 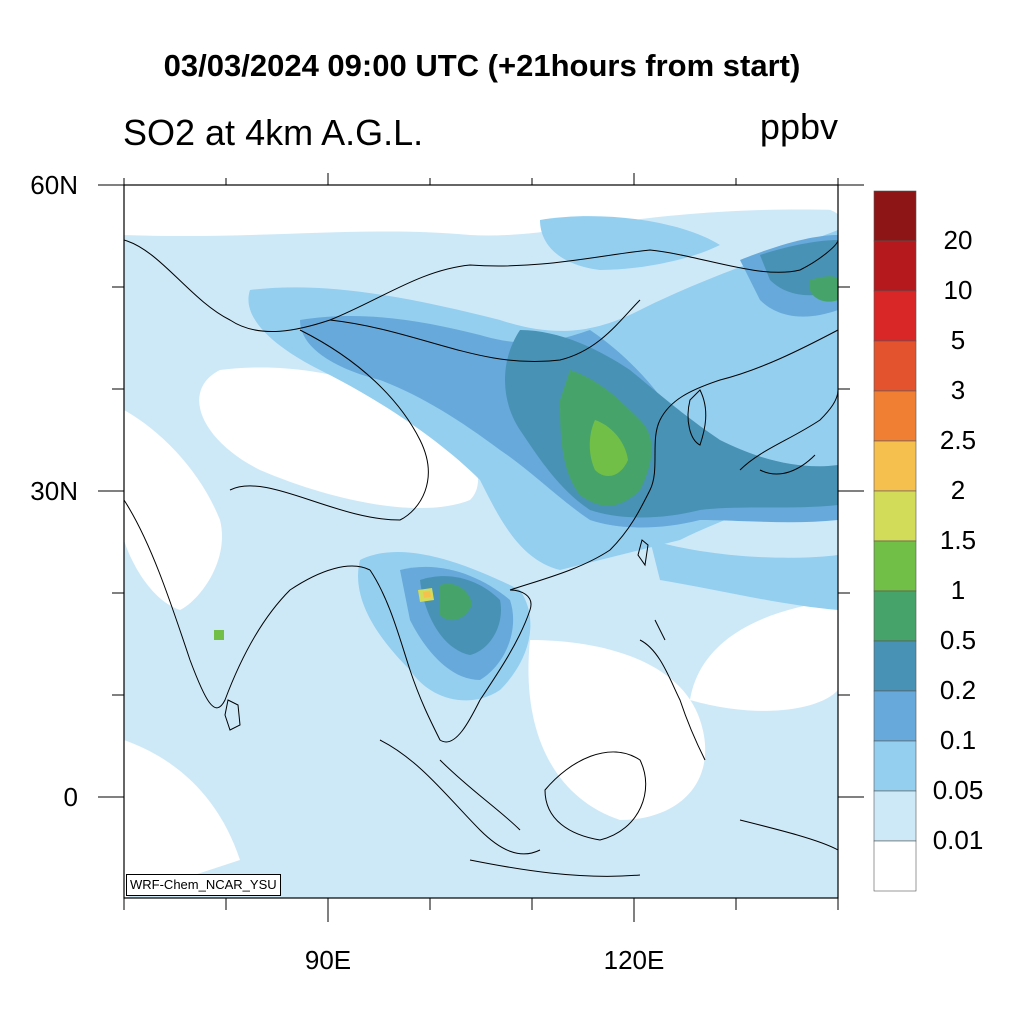 I want to click on colorbar-tick-label: 0.2, so click(x=958, y=690).